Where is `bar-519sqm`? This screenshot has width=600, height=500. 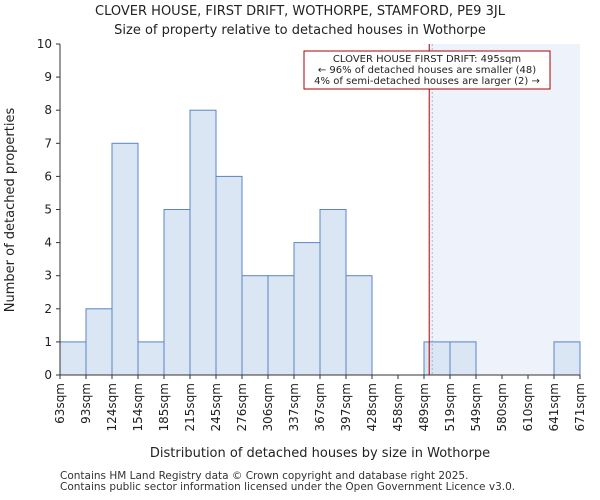 bar-519sqm is located at coordinates (463, 358).